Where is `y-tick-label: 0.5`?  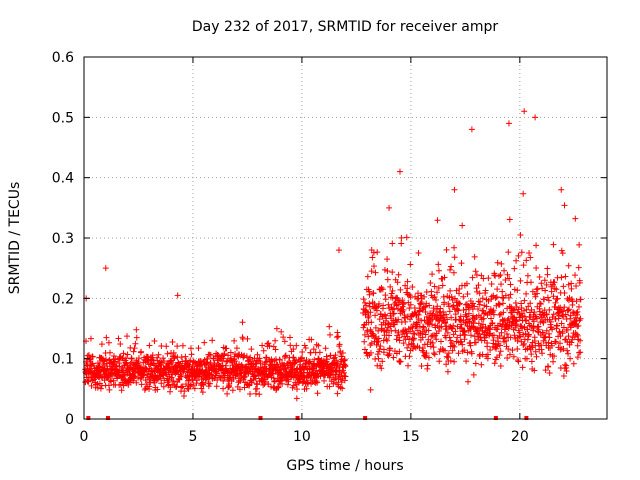
y-tick-label: 0.5 is located at coordinates (63, 118).